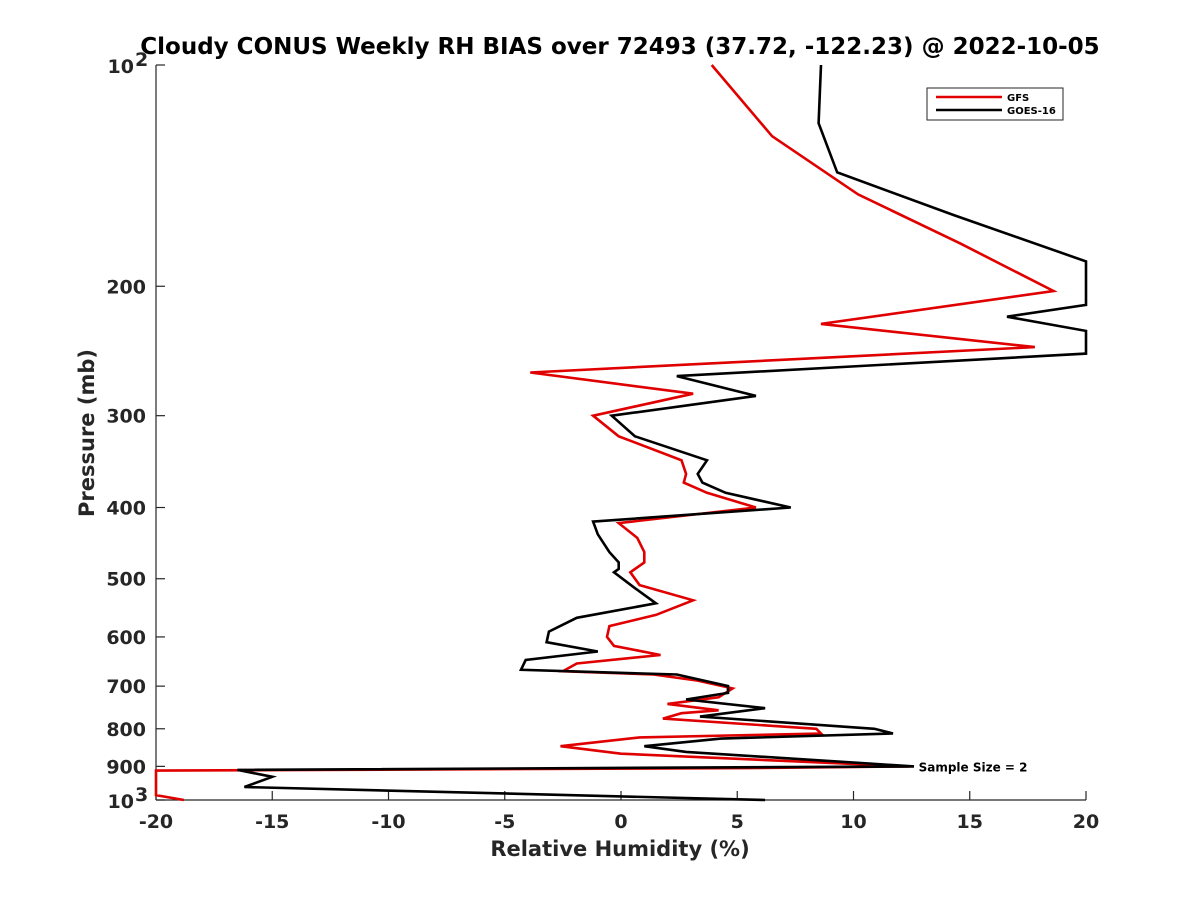 This screenshot has width=1200, height=900. What do you see at coordinates (737, 822) in the screenshot?
I see `x-tick-label: 5` at bounding box center [737, 822].